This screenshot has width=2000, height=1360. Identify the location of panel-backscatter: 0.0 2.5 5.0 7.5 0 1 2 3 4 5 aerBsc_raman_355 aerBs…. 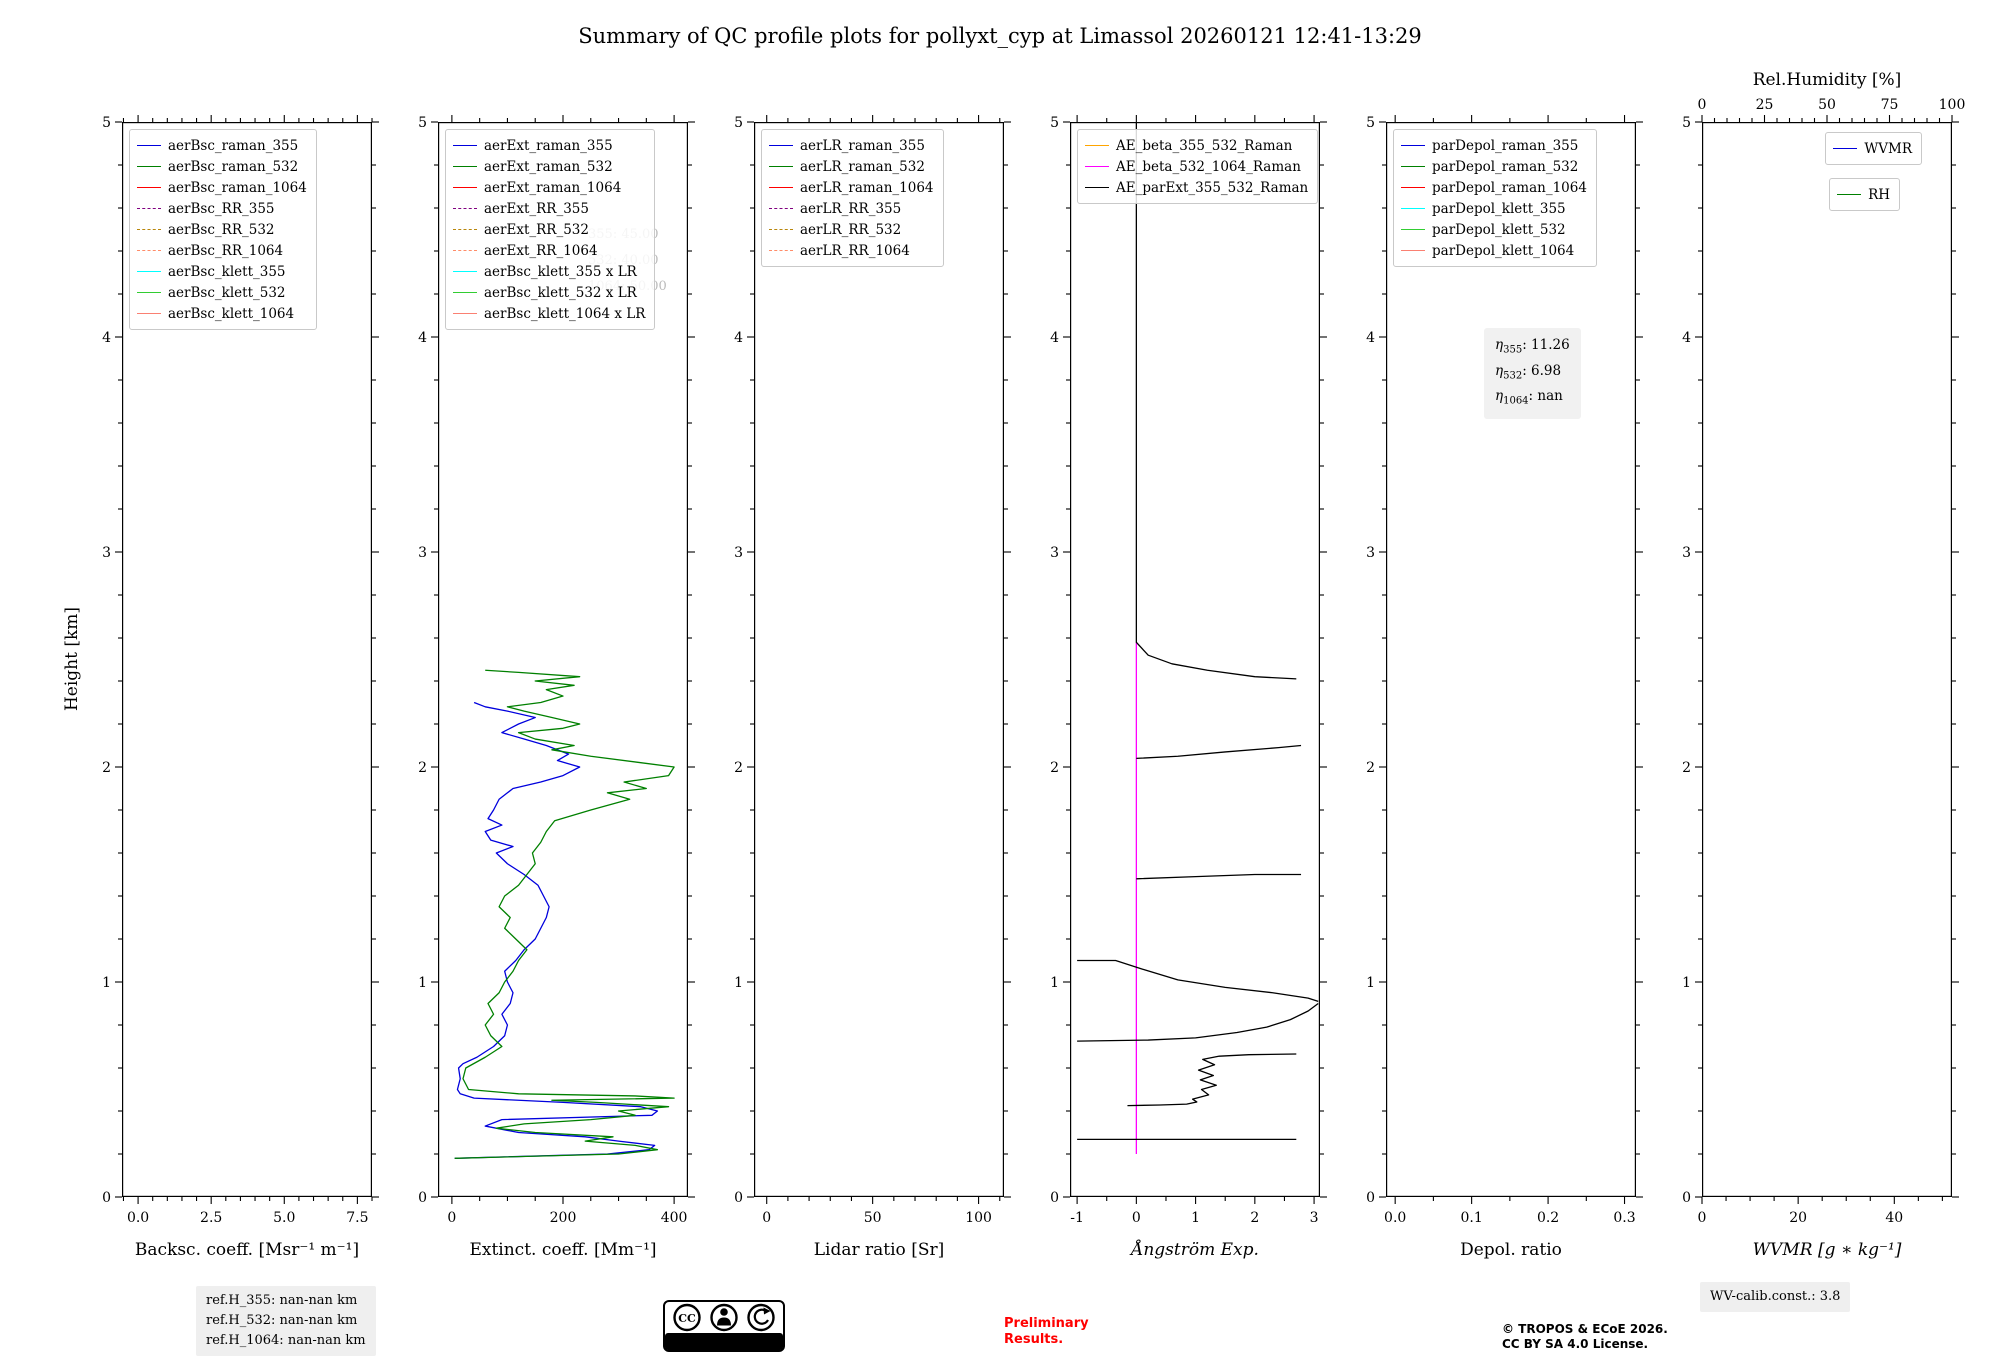
(240, 687).